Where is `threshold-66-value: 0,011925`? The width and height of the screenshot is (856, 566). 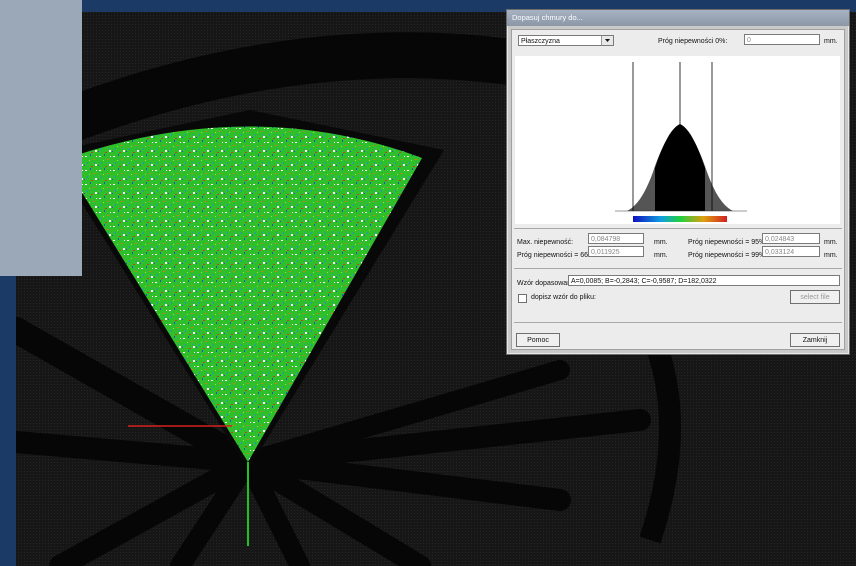 threshold-66-value: 0,011925 is located at coordinates (616, 251).